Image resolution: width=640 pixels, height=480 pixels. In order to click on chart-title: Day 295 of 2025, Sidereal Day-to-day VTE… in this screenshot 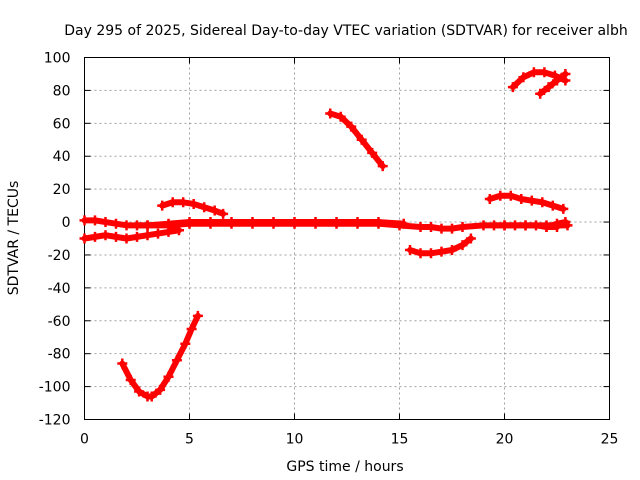, I will do `click(345, 31)`.